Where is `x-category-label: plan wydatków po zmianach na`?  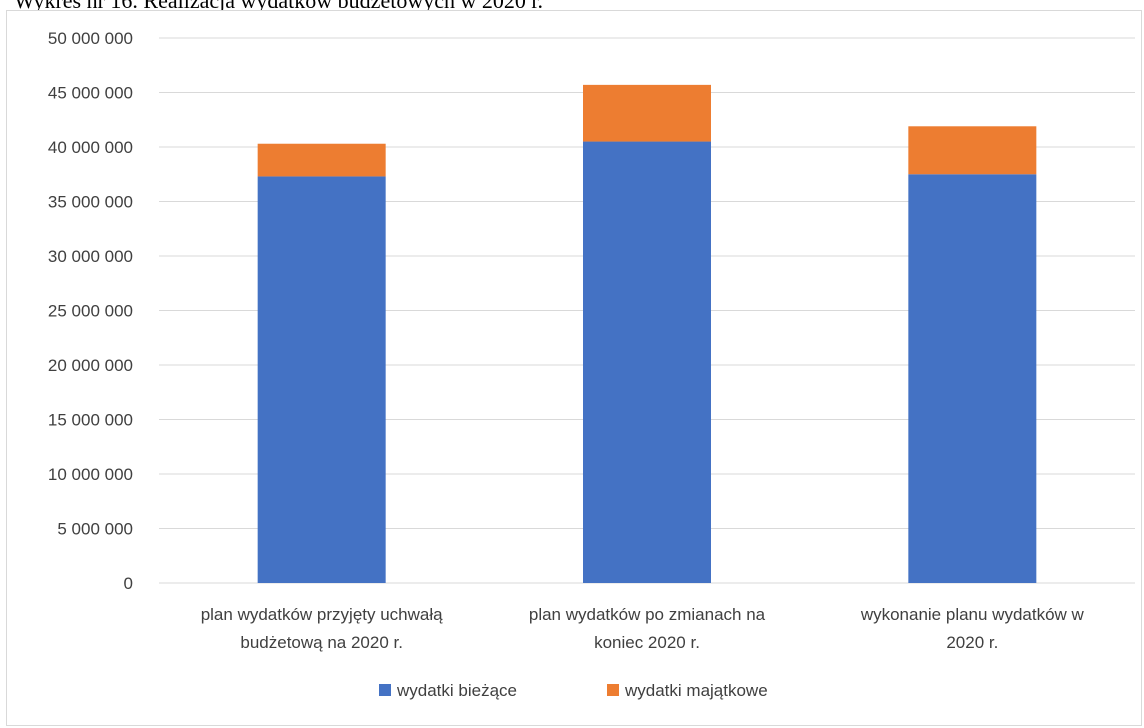
x-category-label: plan wydatków po zmianach na is located at coordinates (647, 614).